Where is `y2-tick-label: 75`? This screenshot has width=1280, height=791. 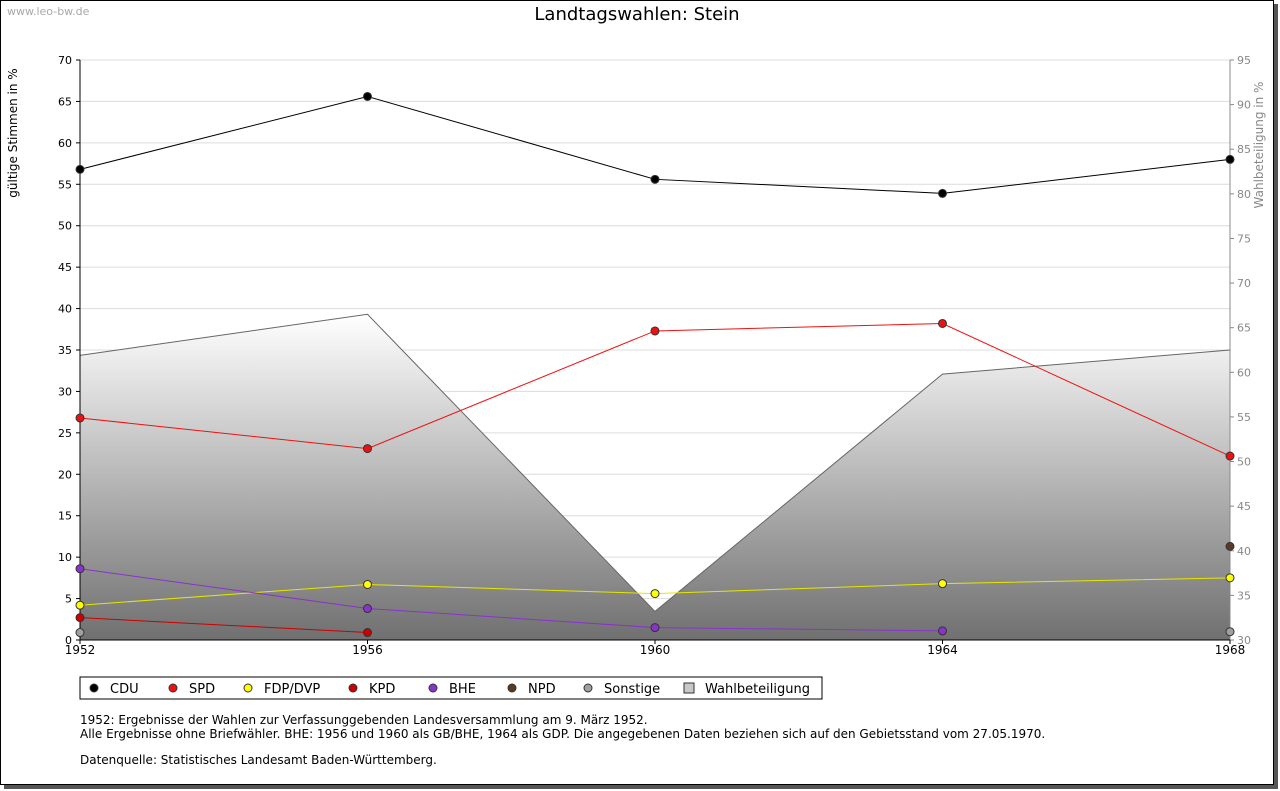
y2-tick-label: 75 is located at coordinates (1244, 238).